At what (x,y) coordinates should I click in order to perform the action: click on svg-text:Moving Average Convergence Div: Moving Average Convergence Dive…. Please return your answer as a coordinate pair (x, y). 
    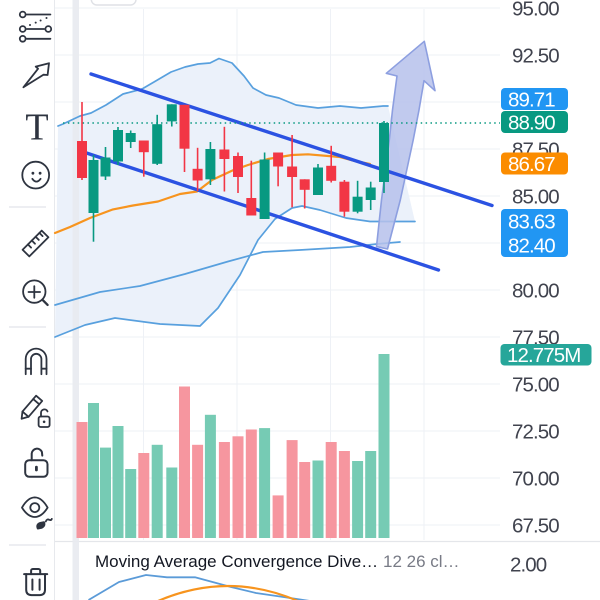
    Looking at the image, I should click on (236, 561).